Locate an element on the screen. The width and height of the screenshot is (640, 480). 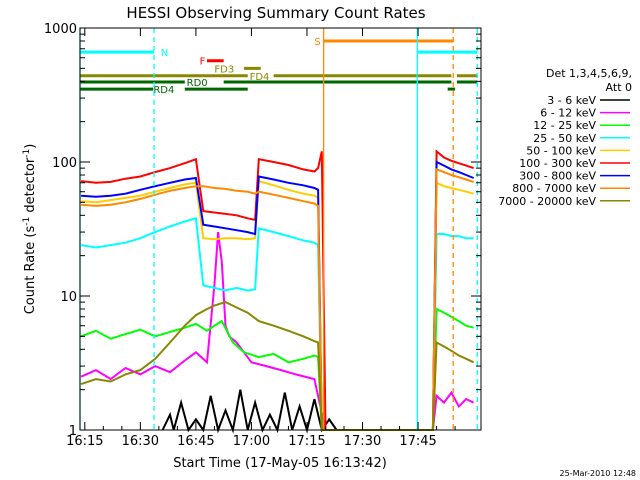
chart-title: HESSI Observing Summary Count Rates is located at coordinates (275, 13).